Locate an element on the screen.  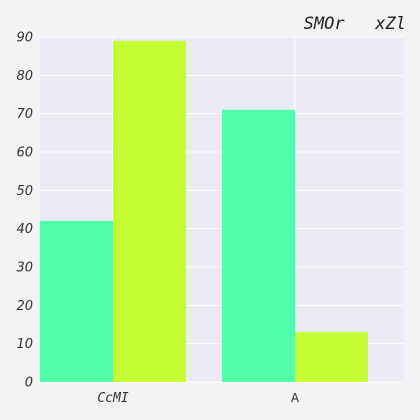
y-tick-label: 20 is located at coordinates (24, 306).